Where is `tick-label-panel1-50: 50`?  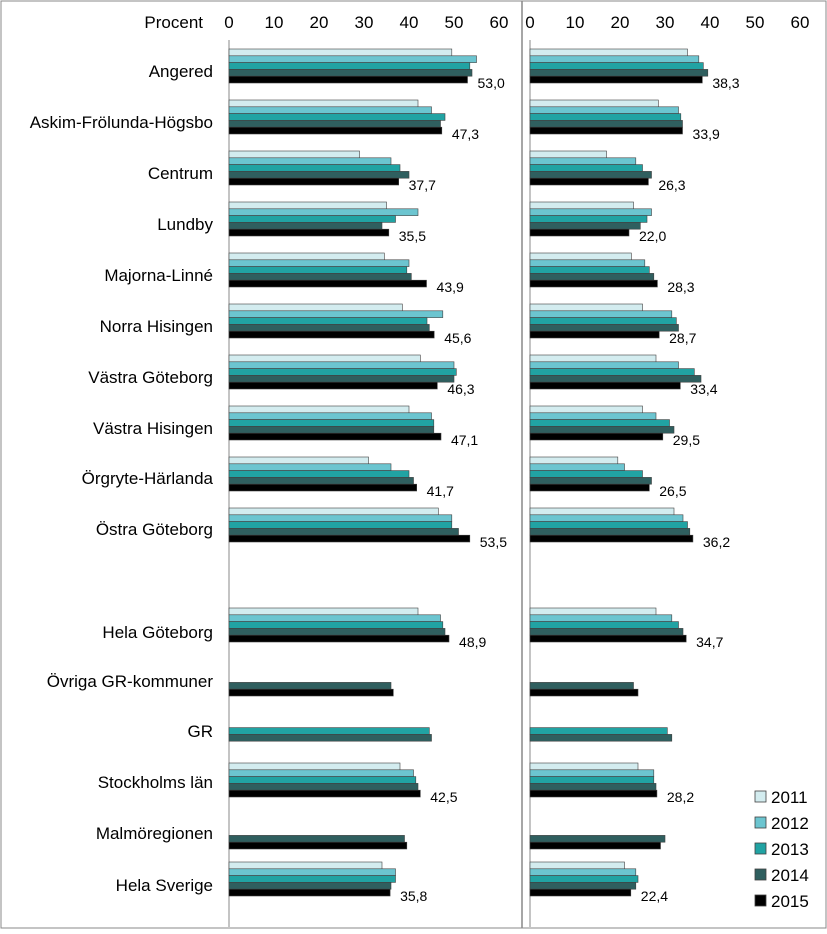 tick-label-panel1-50: 50 is located at coordinates (454, 22).